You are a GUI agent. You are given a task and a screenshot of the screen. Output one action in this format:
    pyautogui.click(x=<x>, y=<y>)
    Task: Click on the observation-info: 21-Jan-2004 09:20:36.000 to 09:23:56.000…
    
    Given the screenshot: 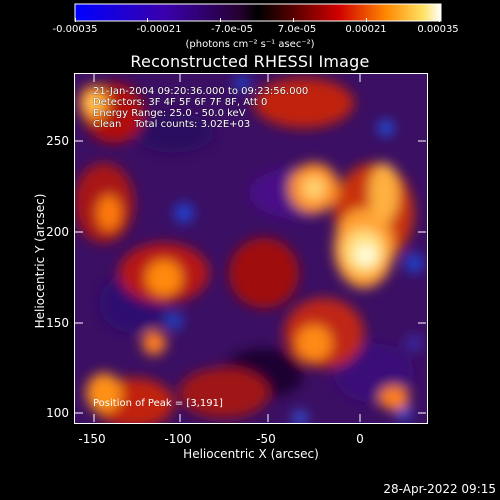 What is the action you would take?
    pyautogui.click(x=200, y=108)
    